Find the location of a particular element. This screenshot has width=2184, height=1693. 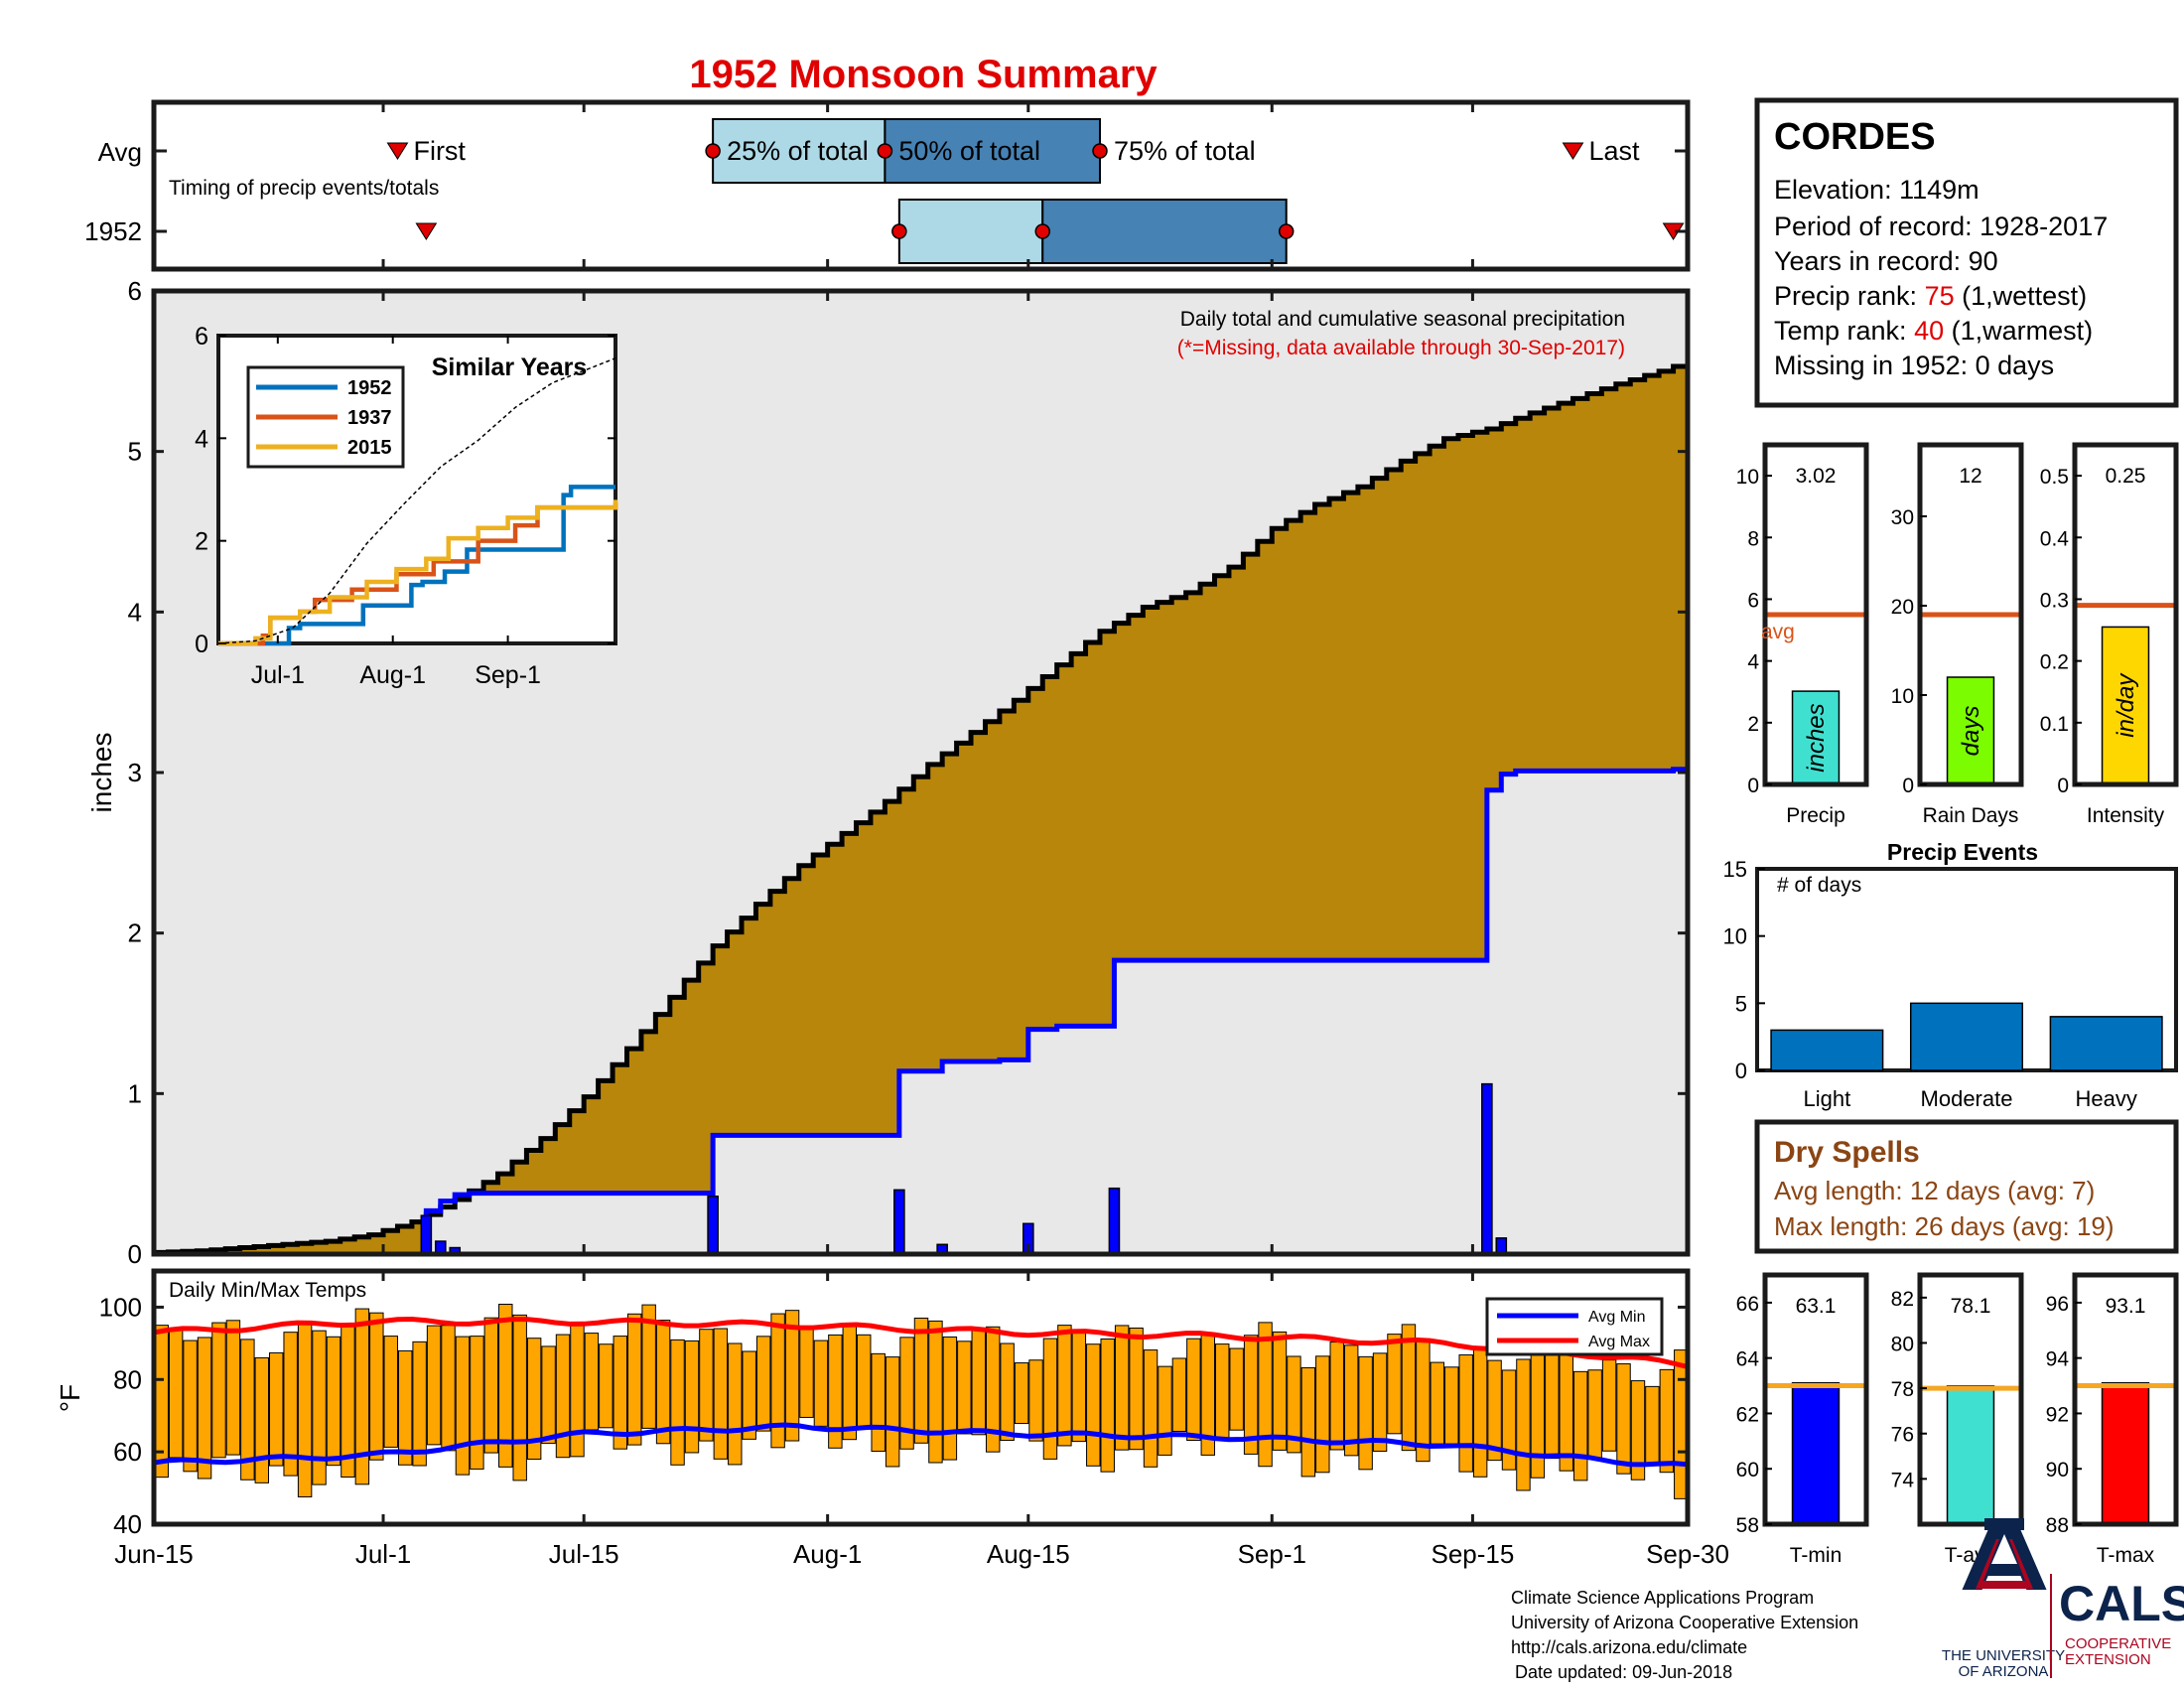

x-tick-label: Aug-1 is located at coordinates (827, 1554).